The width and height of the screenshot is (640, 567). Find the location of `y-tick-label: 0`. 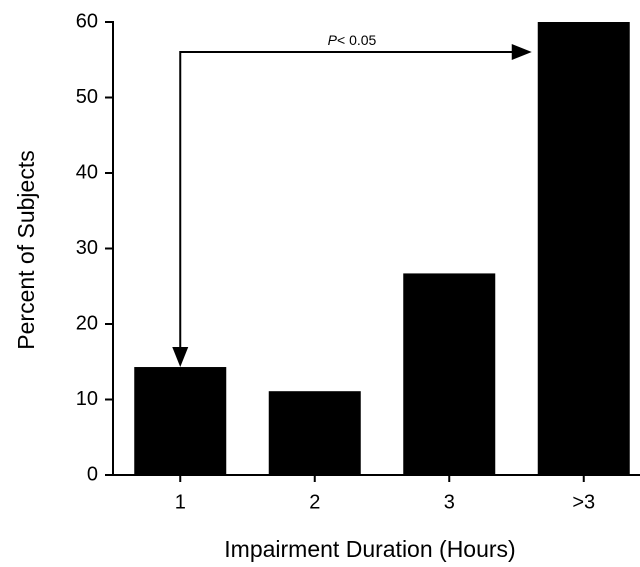

y-tick-label: 0 is located at coordinates (92, 474).